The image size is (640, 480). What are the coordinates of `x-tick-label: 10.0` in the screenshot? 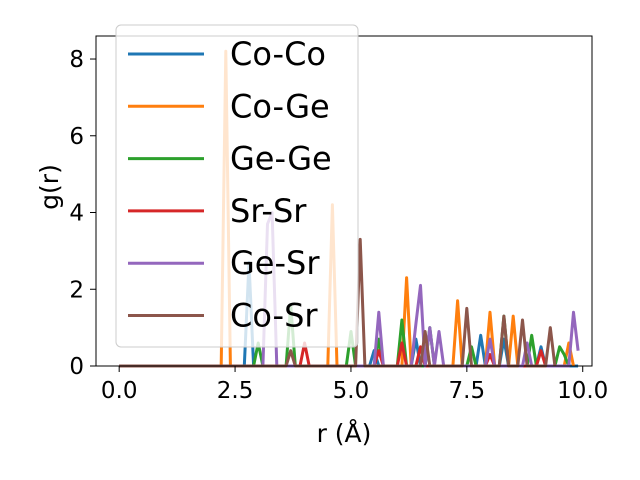 It's located at (582, 391).